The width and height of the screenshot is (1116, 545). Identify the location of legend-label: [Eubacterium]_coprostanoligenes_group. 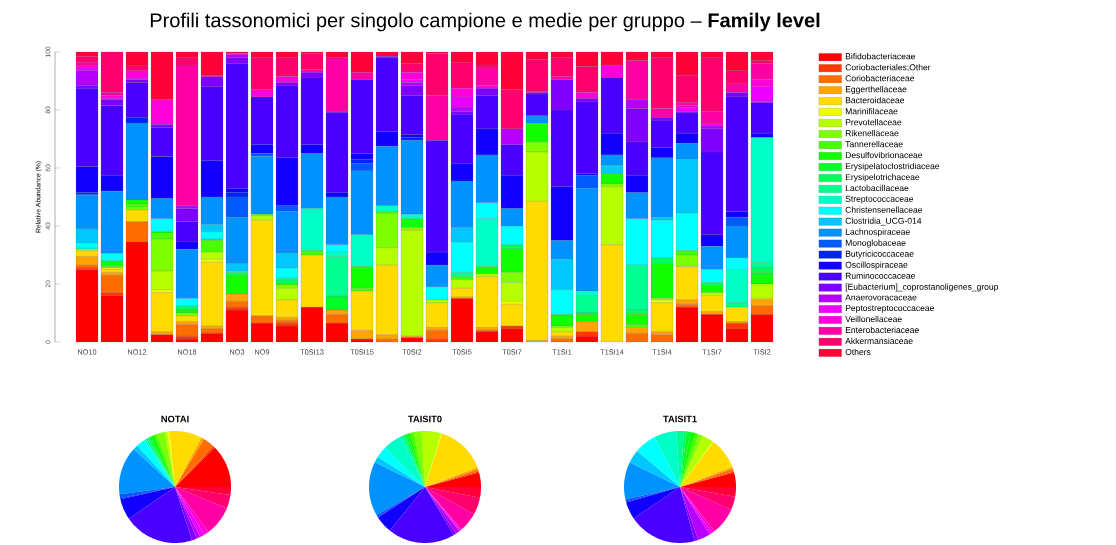
(922, 287).